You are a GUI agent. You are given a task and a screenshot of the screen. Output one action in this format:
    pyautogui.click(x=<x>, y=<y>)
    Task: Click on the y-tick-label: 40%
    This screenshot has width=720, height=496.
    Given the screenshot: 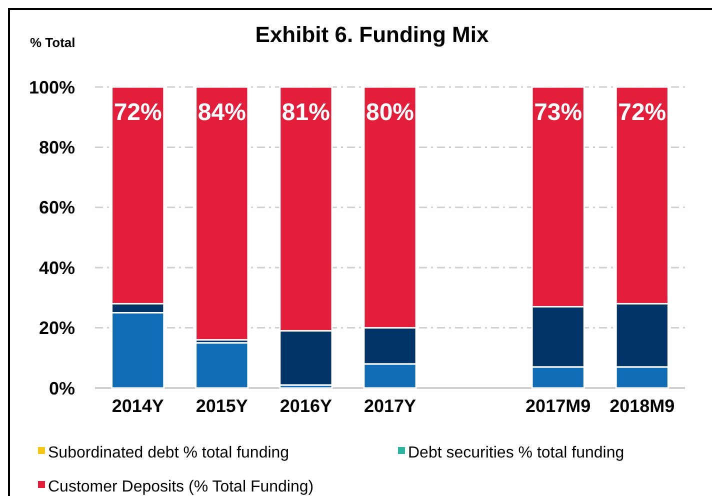 What is the action you would take?
    pyautogui.click(x=56, y=268)
    